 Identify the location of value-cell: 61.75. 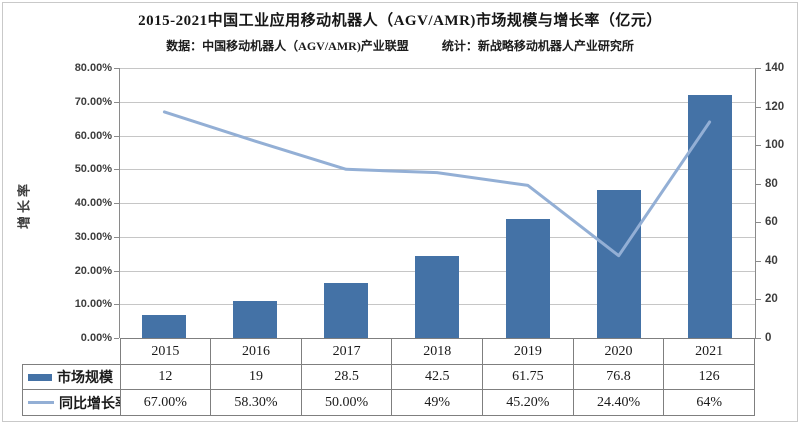
(528, 377).